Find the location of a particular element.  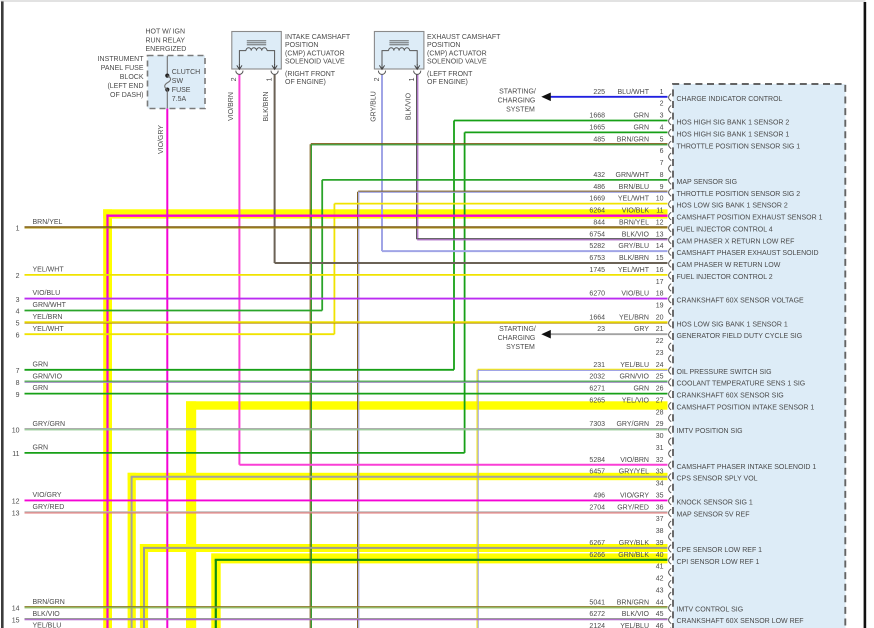

svg-text: 41 is located at coordinates (660, 567).